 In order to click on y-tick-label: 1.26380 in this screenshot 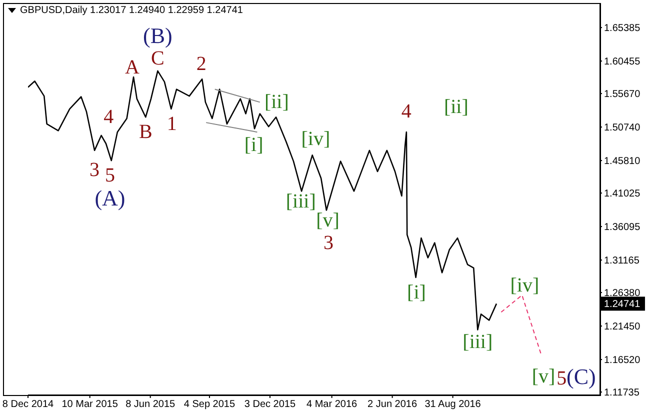, I will do `click(622, 294)`.